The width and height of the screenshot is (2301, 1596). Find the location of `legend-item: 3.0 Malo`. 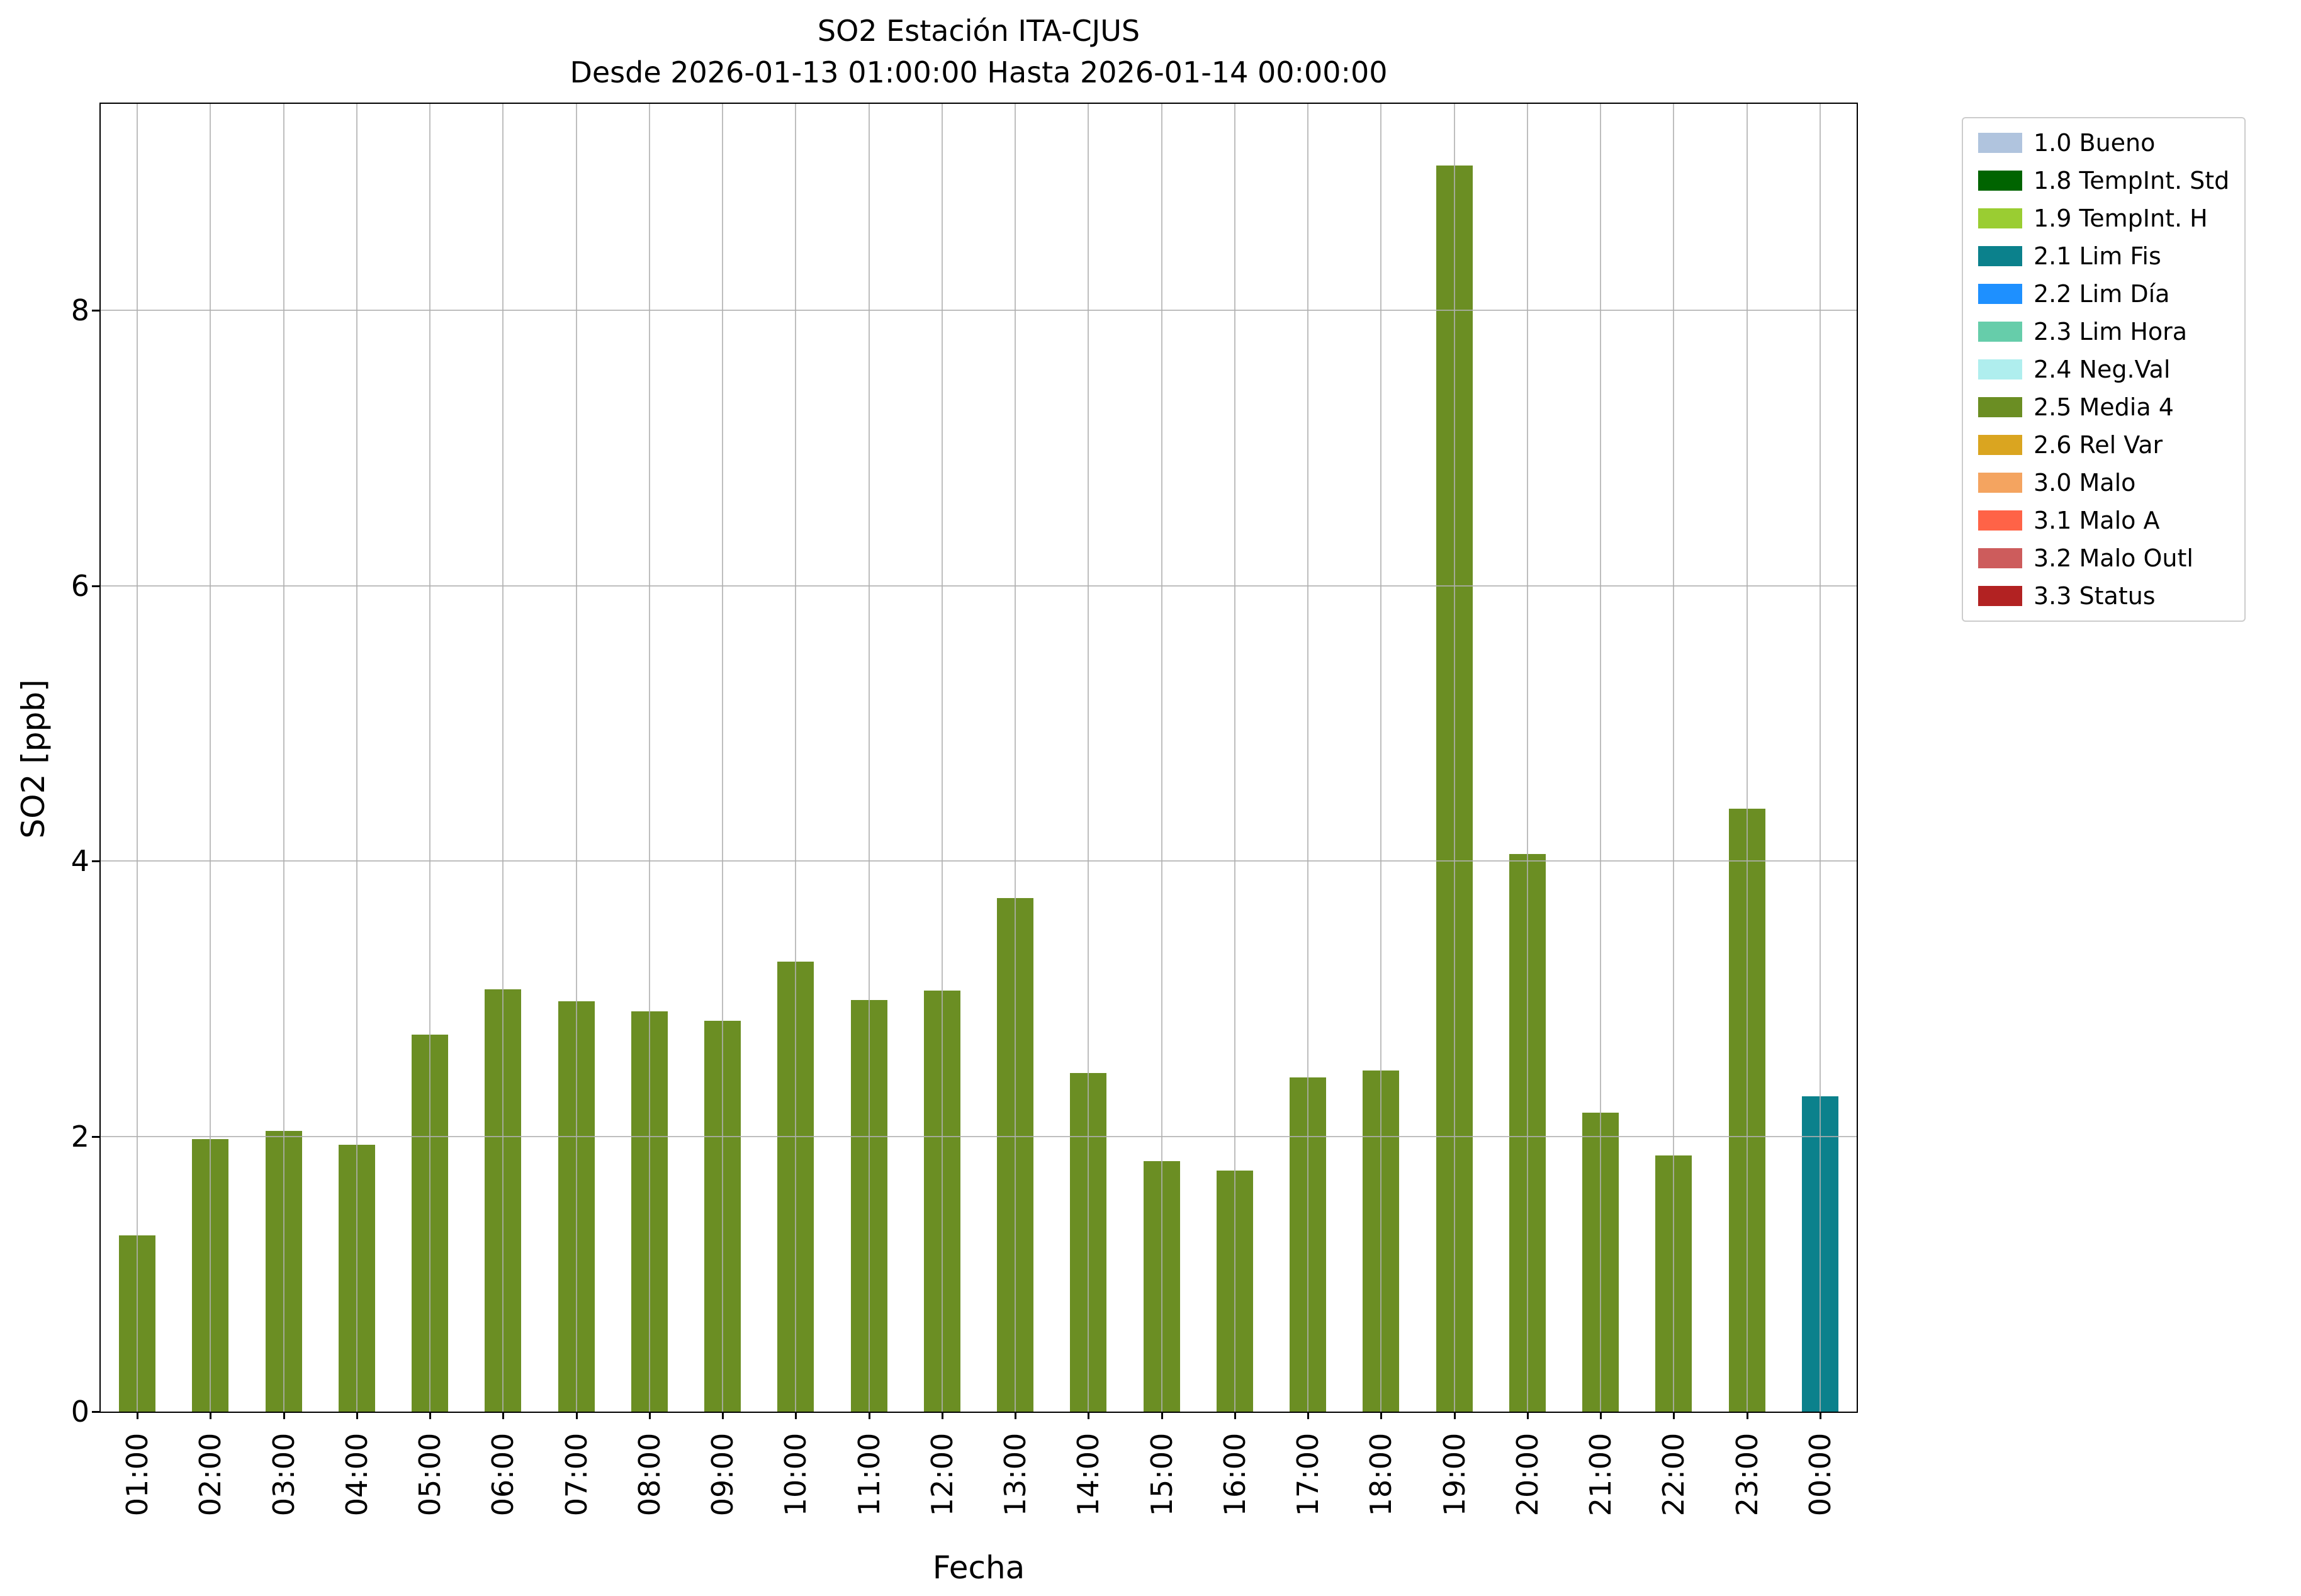

legend-item: 3.0 Malo is located at coordinates (2103, 482).